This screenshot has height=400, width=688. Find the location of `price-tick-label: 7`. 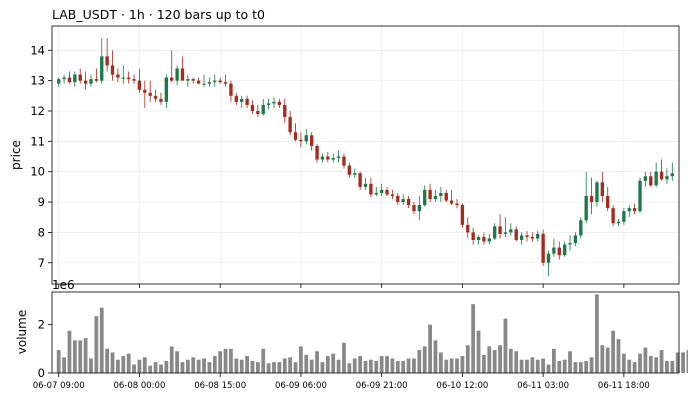

price-tick-label: 7 is located at coordinates (41, 263).